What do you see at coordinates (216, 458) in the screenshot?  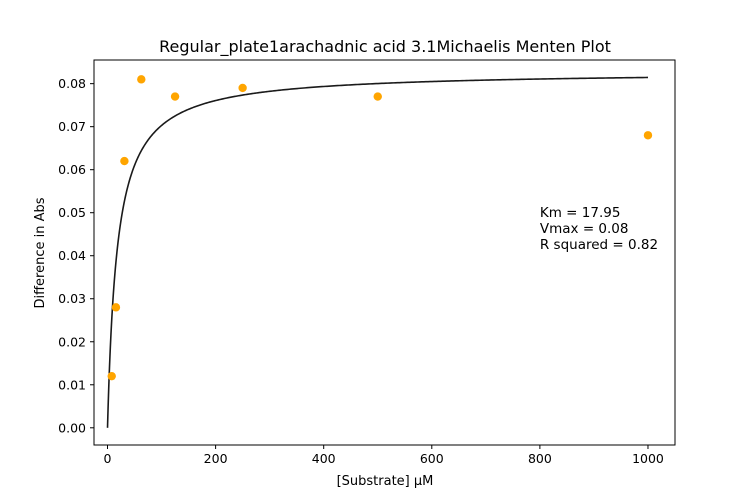 I see `x-tick-label: 200` at bounding box center [216, 458].